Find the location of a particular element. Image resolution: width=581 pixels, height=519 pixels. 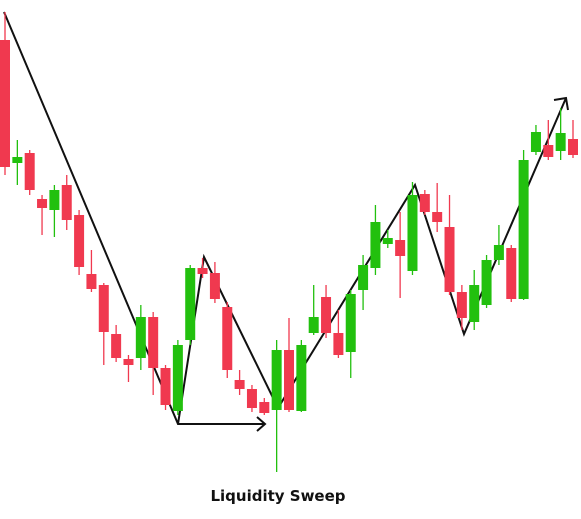

zigzag-arrowhead is located at coordinates (561, 103).